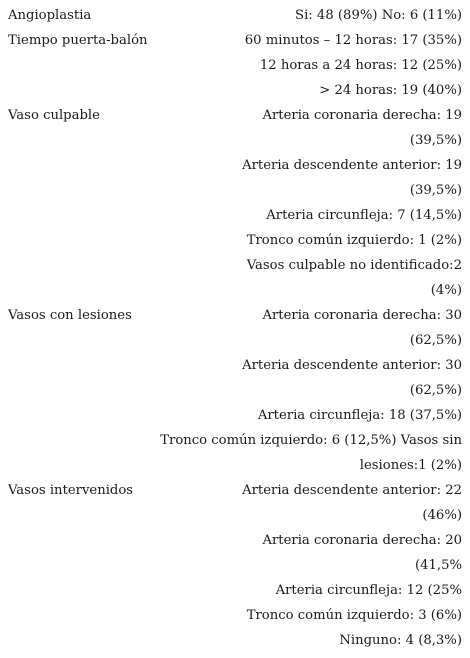 The width and height of the screenshot is (470, 658). Describe the element at coordinates (438, 565) in the screenshot. I see `row-value-line: (41,5%` at that location.